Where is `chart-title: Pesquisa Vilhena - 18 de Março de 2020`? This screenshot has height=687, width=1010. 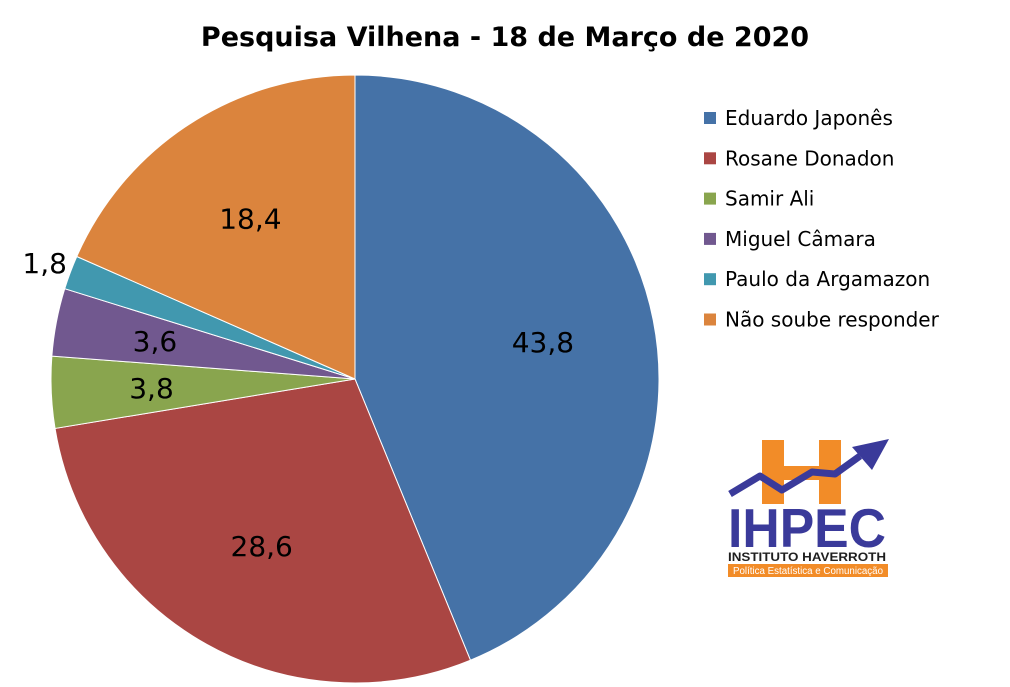
chart-title: Pesquisa Vilhena - 18 de Março de 2020 is located at coordinates (505, 37).